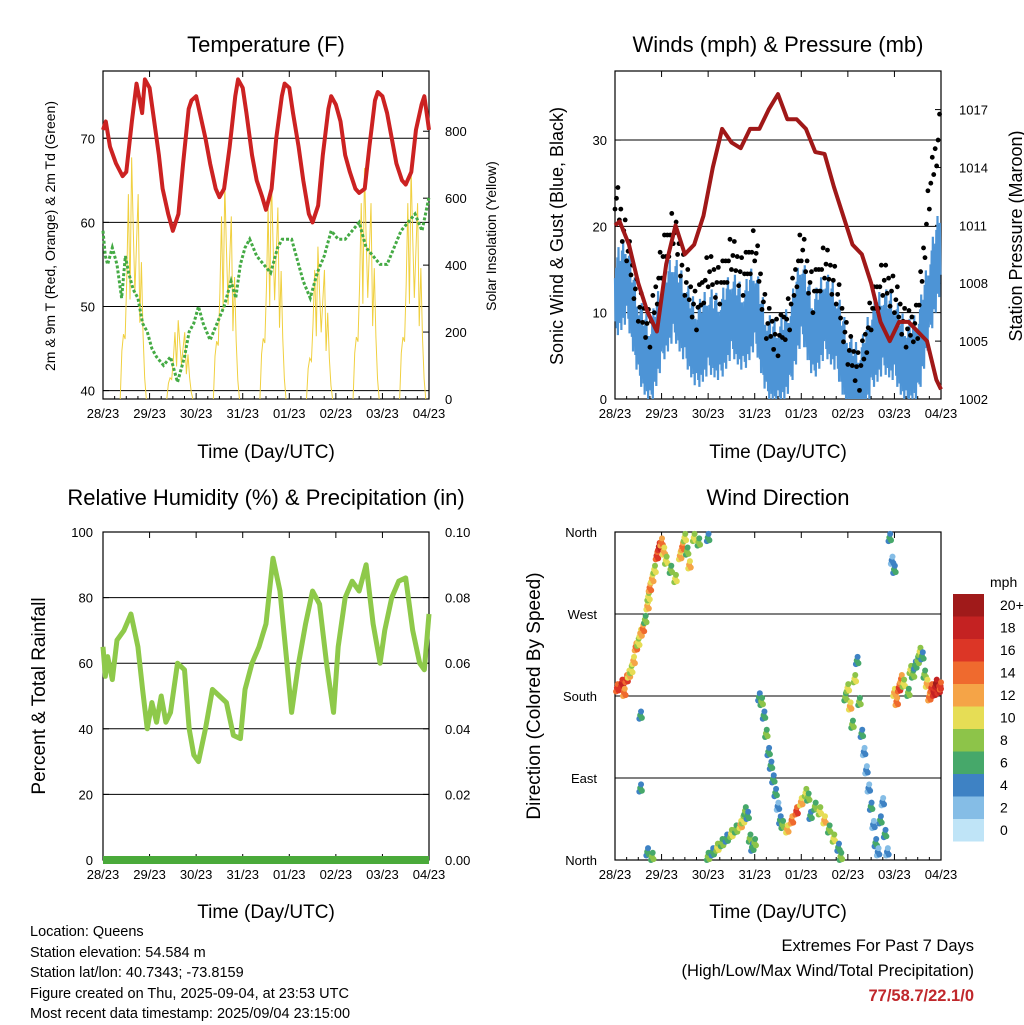  Describe the element at coordinates (1012, 605) in the screenshot. I see `legend-label: 20+` at that location.